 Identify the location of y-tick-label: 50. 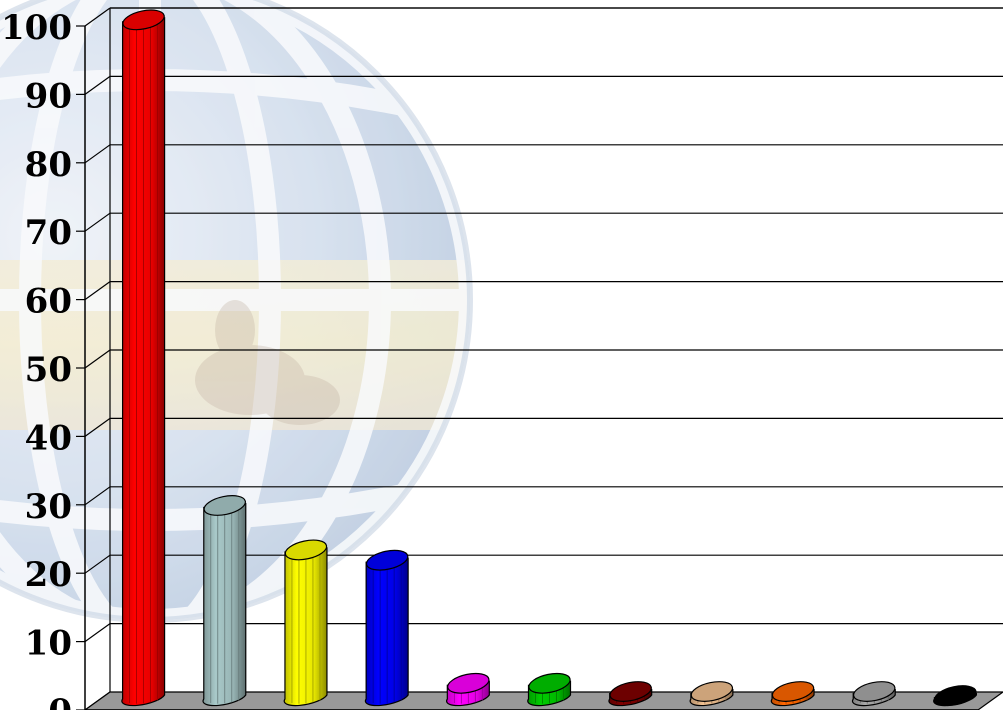
(48, 370).